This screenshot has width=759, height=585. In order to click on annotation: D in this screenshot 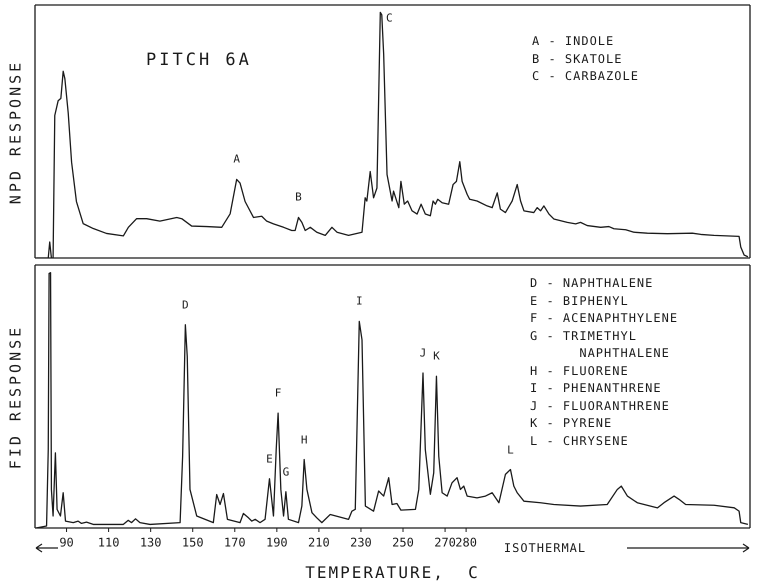, I will do `click(185, 305)`.